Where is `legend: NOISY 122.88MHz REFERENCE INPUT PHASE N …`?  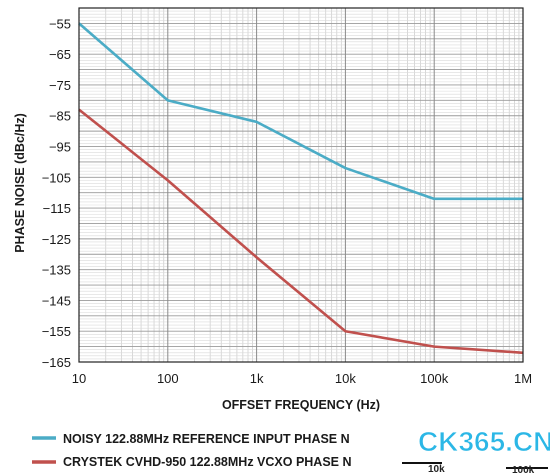
legend: NOISY 122.88MHz REFERENCE INPUT PHASE N … is located at coordinates (192, 450).